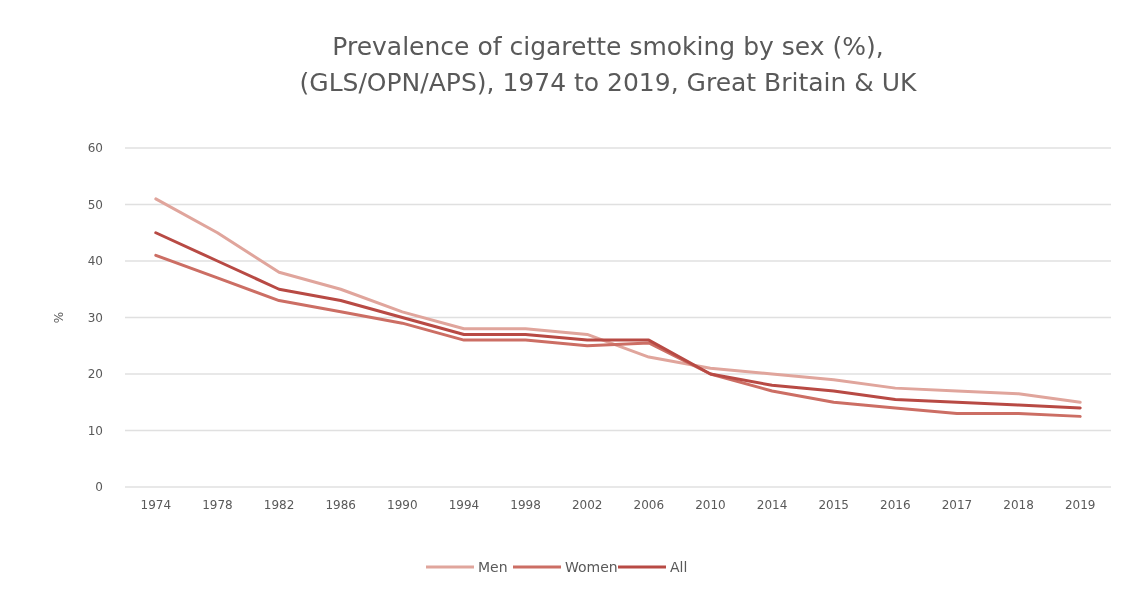 This screenshot has height=597, width=1131. I want to click on x-tick-label: 2006, so click(649, 505).